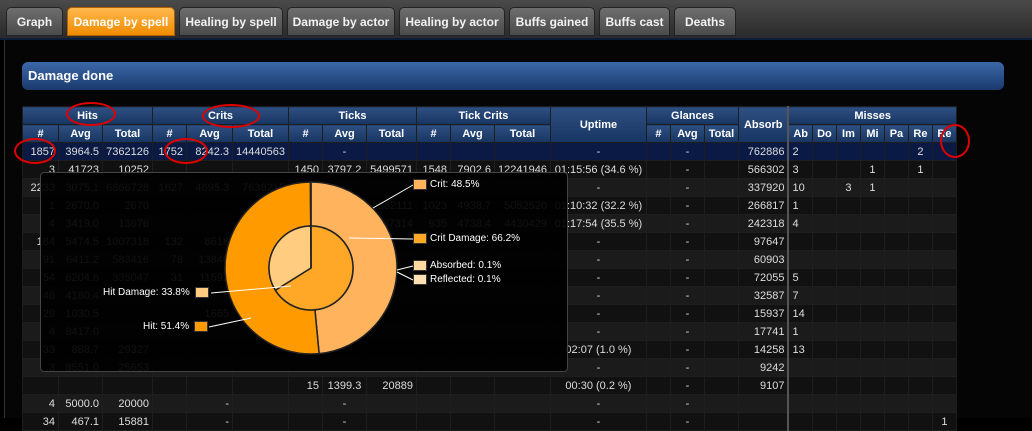  Describe the element at coordinates (121, 21) in the screenshot. I see `tab-damage-by-spell: Damage by spell` at that location.